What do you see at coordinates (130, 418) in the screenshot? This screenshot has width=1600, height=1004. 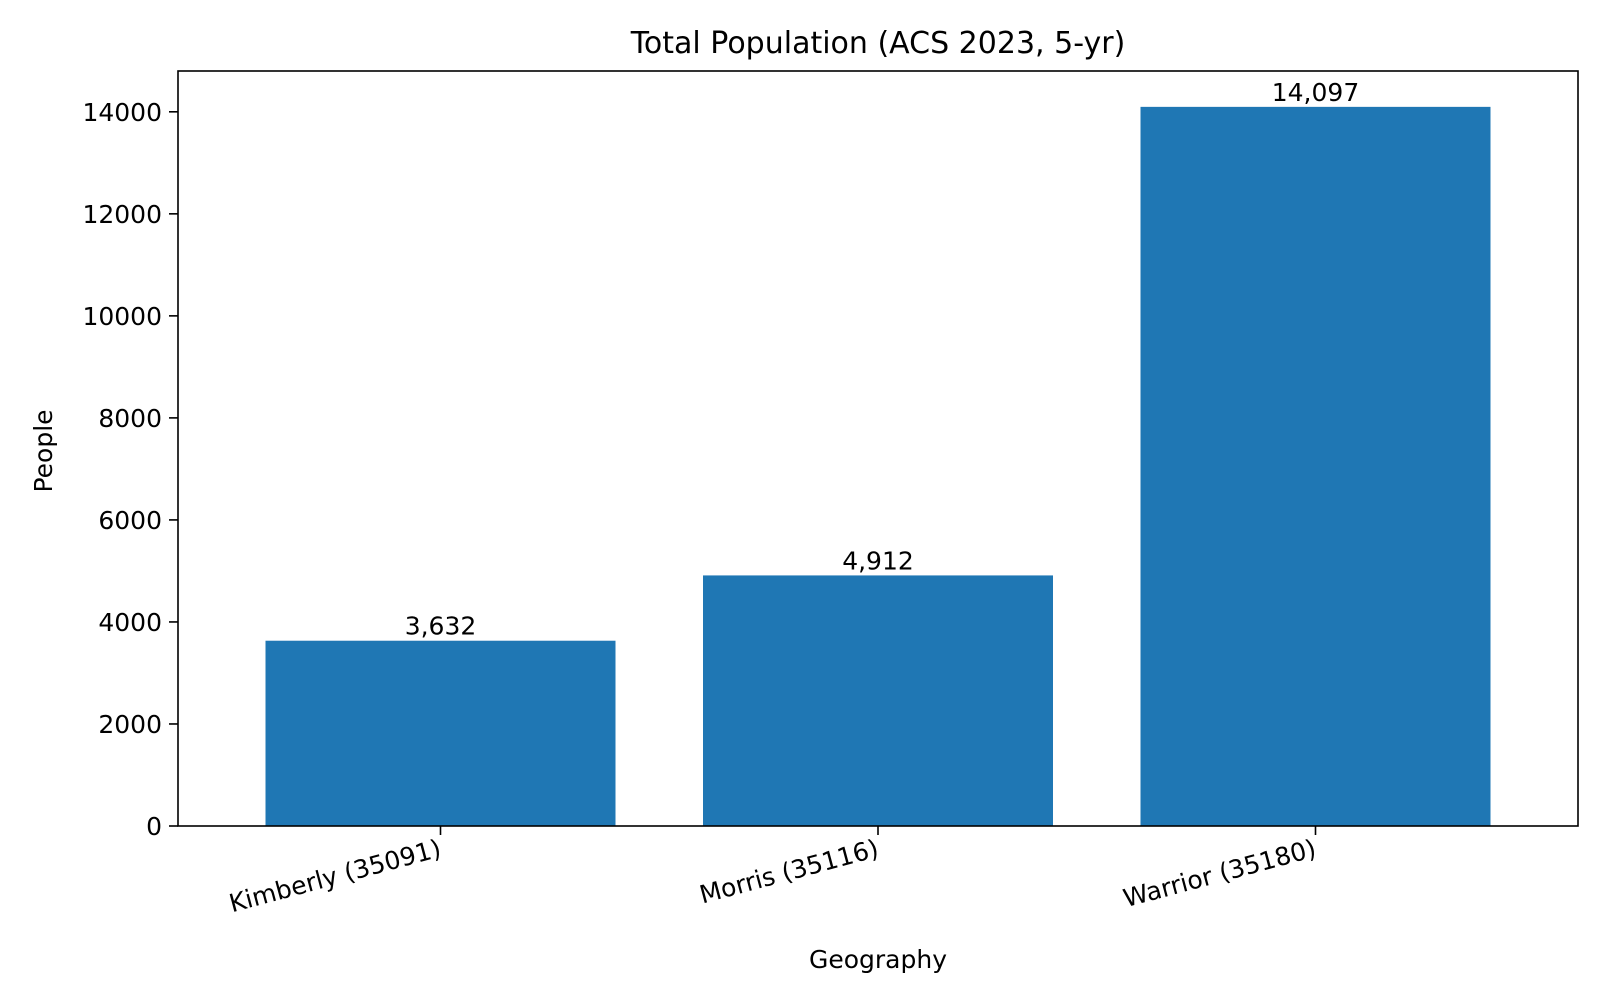 I see `y-tick-label: 8000` at bounding box center [130, 418].